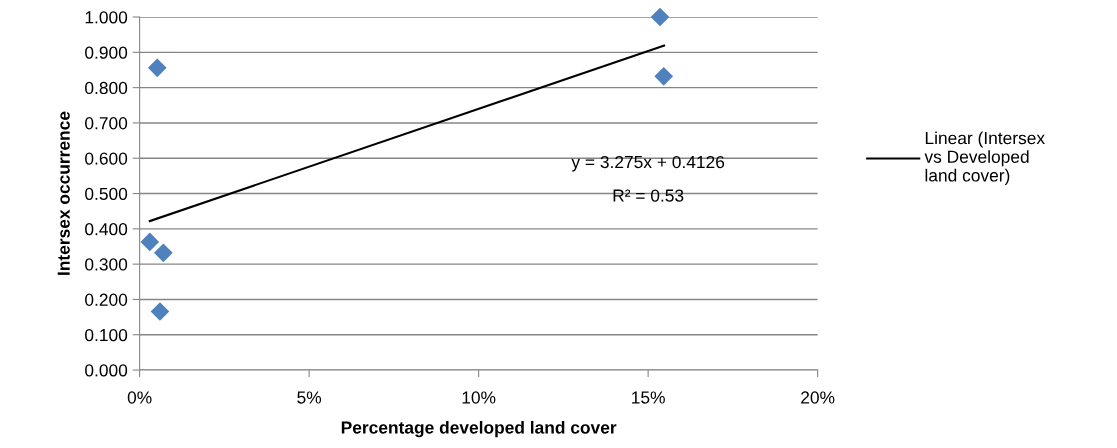 The image size is (1117, 448). Describe the element at coordinates (479, 429) in the screenshot. I see `x-axis-title: Percentage developed land cover` at that location.